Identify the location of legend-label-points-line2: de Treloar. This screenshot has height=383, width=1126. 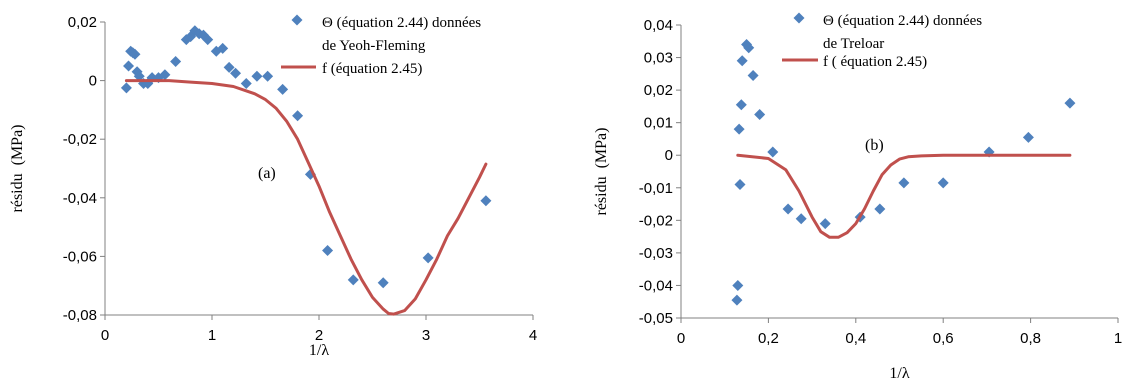
(853, 44).